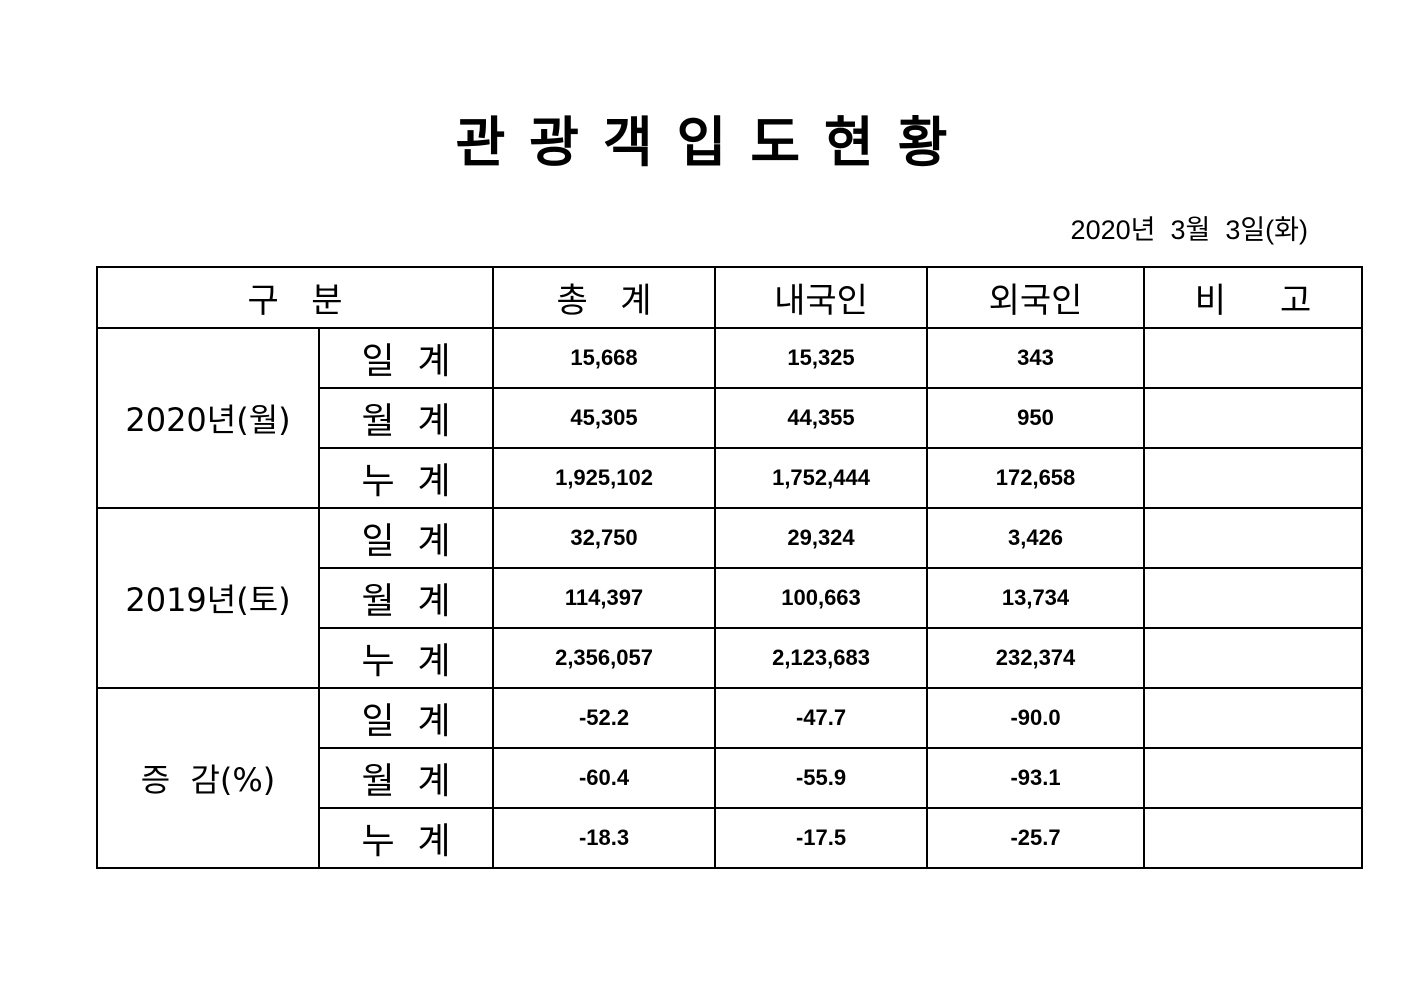 Image resolution: width=1403 pixels, height=992 pixels. Describe the element at coordinates (821, 478) in the screenshot. I see `cell-domestic: 1,752,444` at that location.